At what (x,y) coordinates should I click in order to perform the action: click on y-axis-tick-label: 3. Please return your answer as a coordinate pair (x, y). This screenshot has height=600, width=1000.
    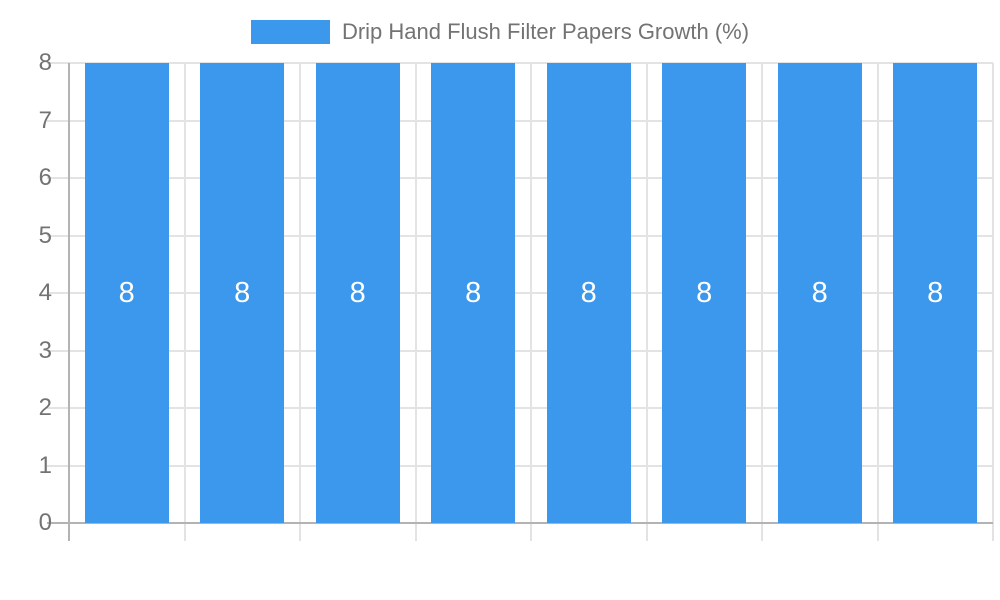
    Looking at the image, I should click on (45, 350).